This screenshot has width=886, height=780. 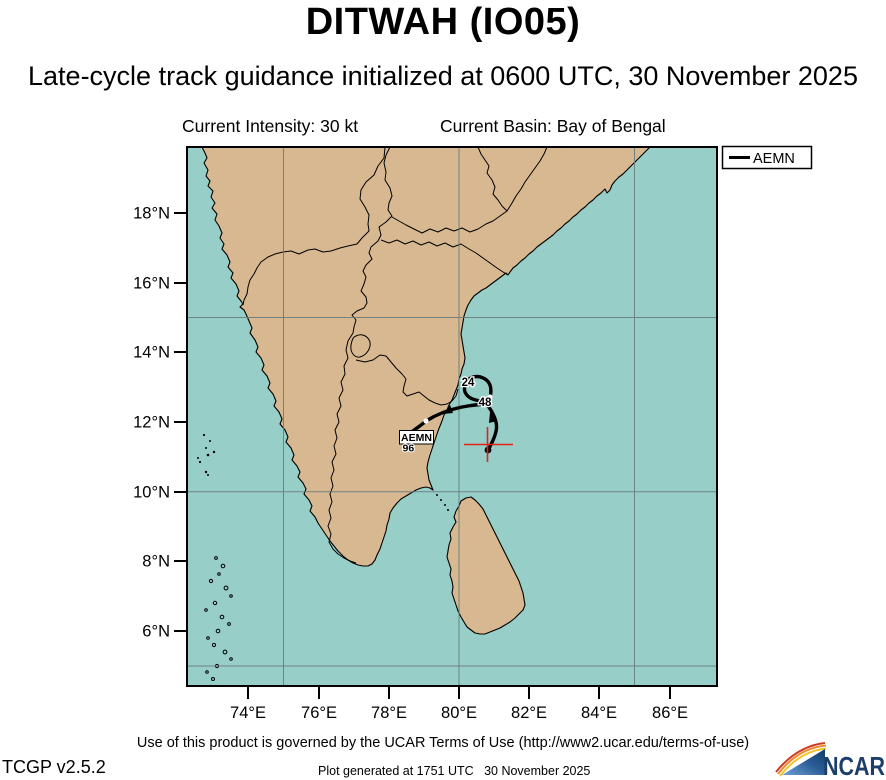 What do you see at coordinates (156, 562) in the screenshot?
I see `lat-tick-label: 8°N` at bounding box center [156, 562].